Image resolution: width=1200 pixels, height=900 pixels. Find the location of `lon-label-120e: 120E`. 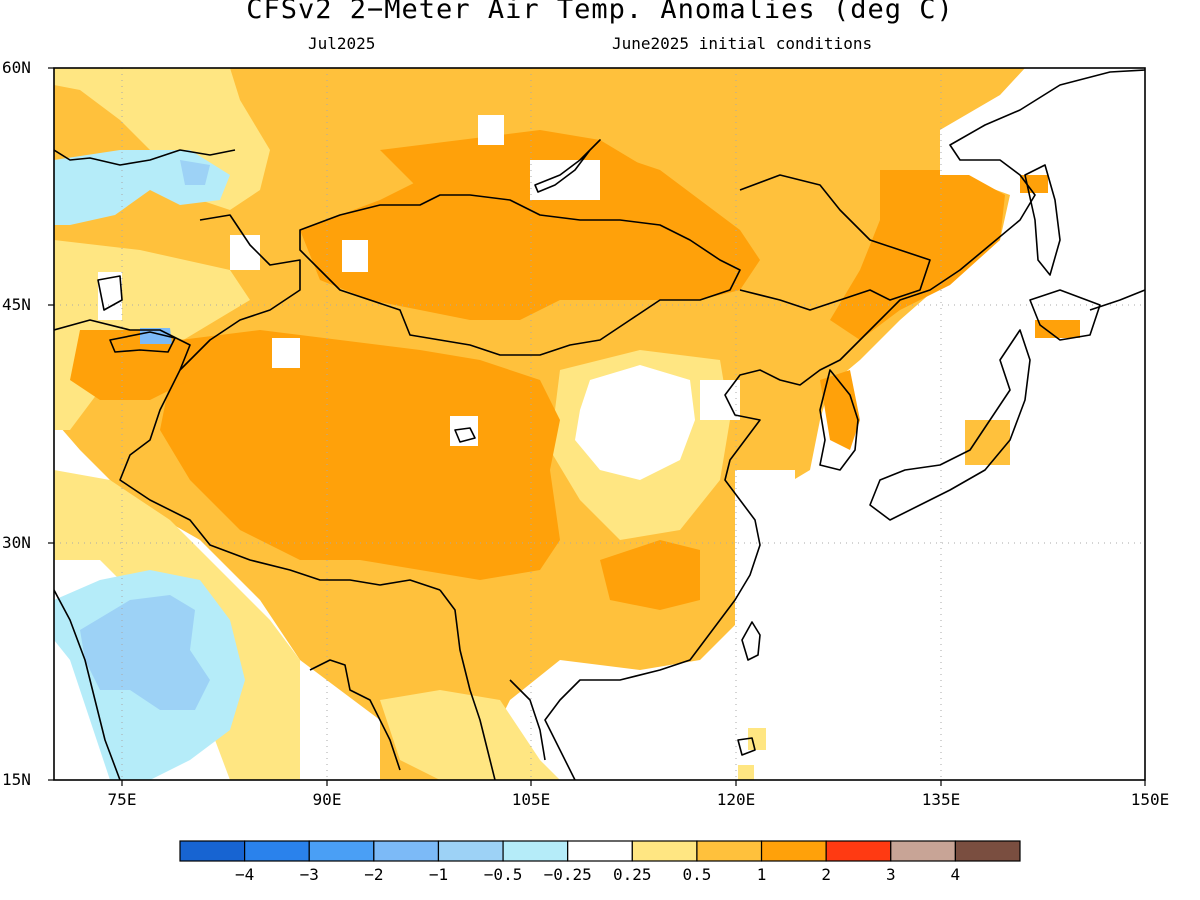

lon-label-120e: 120E is located at coordinates (736, 799).